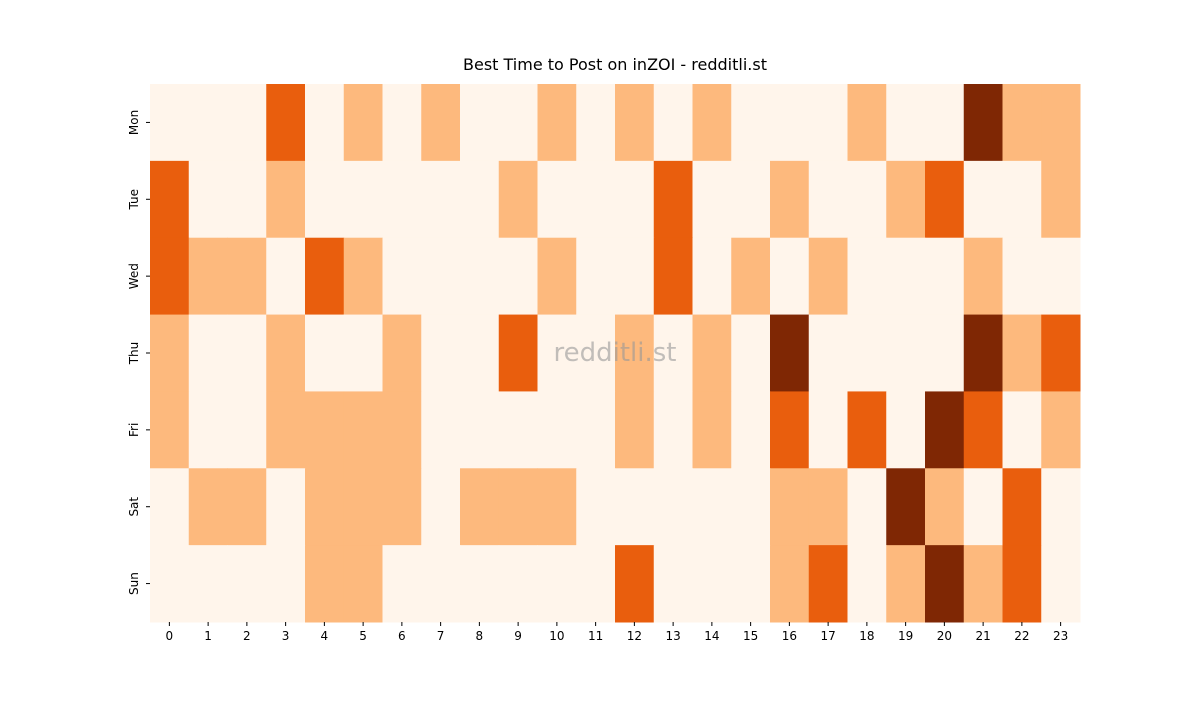  Describe the element at coordinates (711, 636) in the screenshot. I see `x-tick-label: 14` at that location.